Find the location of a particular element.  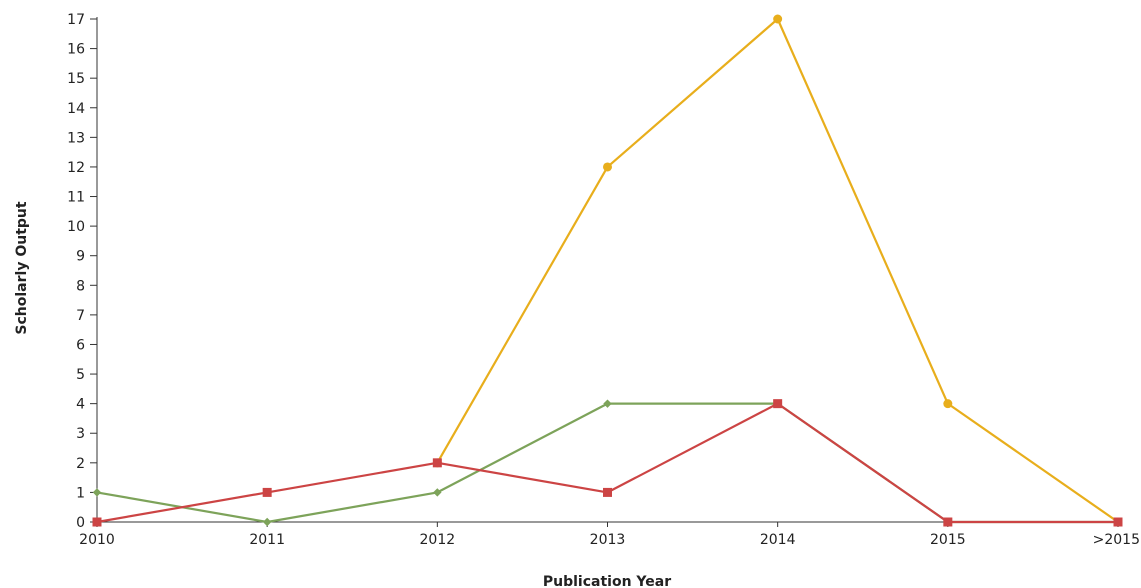

x-tick-label: >2015 is located at coordinates (1116, 540).